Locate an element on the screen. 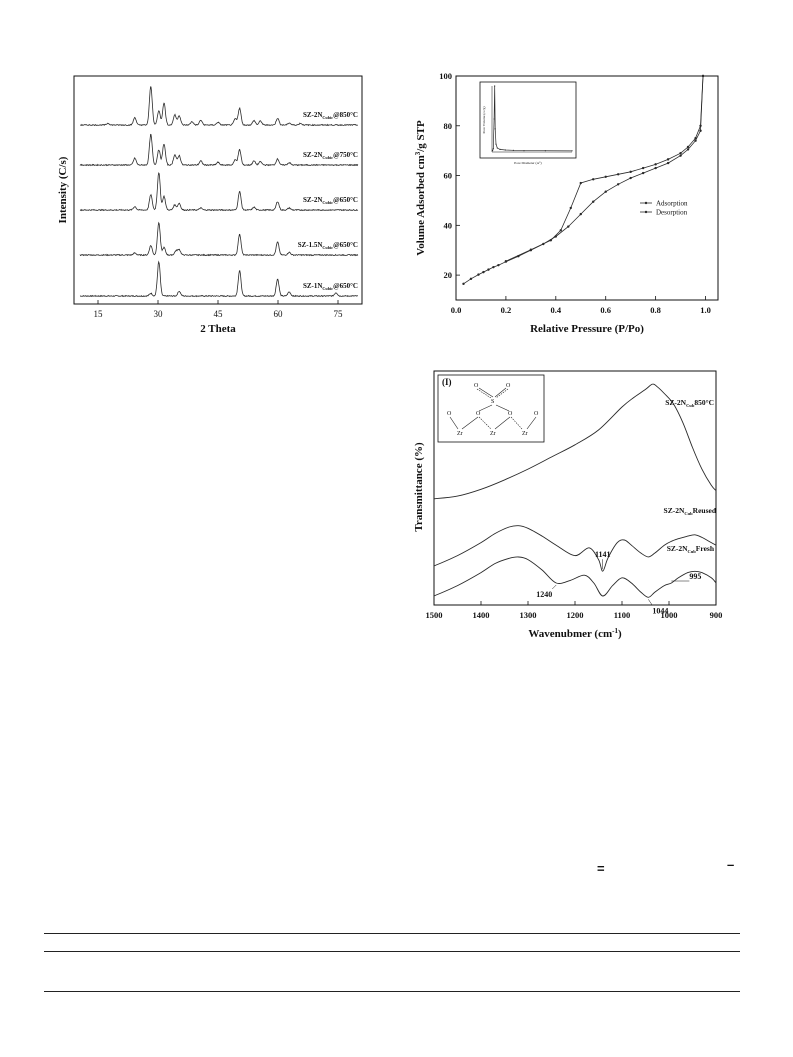  xrd-series-label: SZ-2NCubic@750°C is located at coordinates (330, 155).